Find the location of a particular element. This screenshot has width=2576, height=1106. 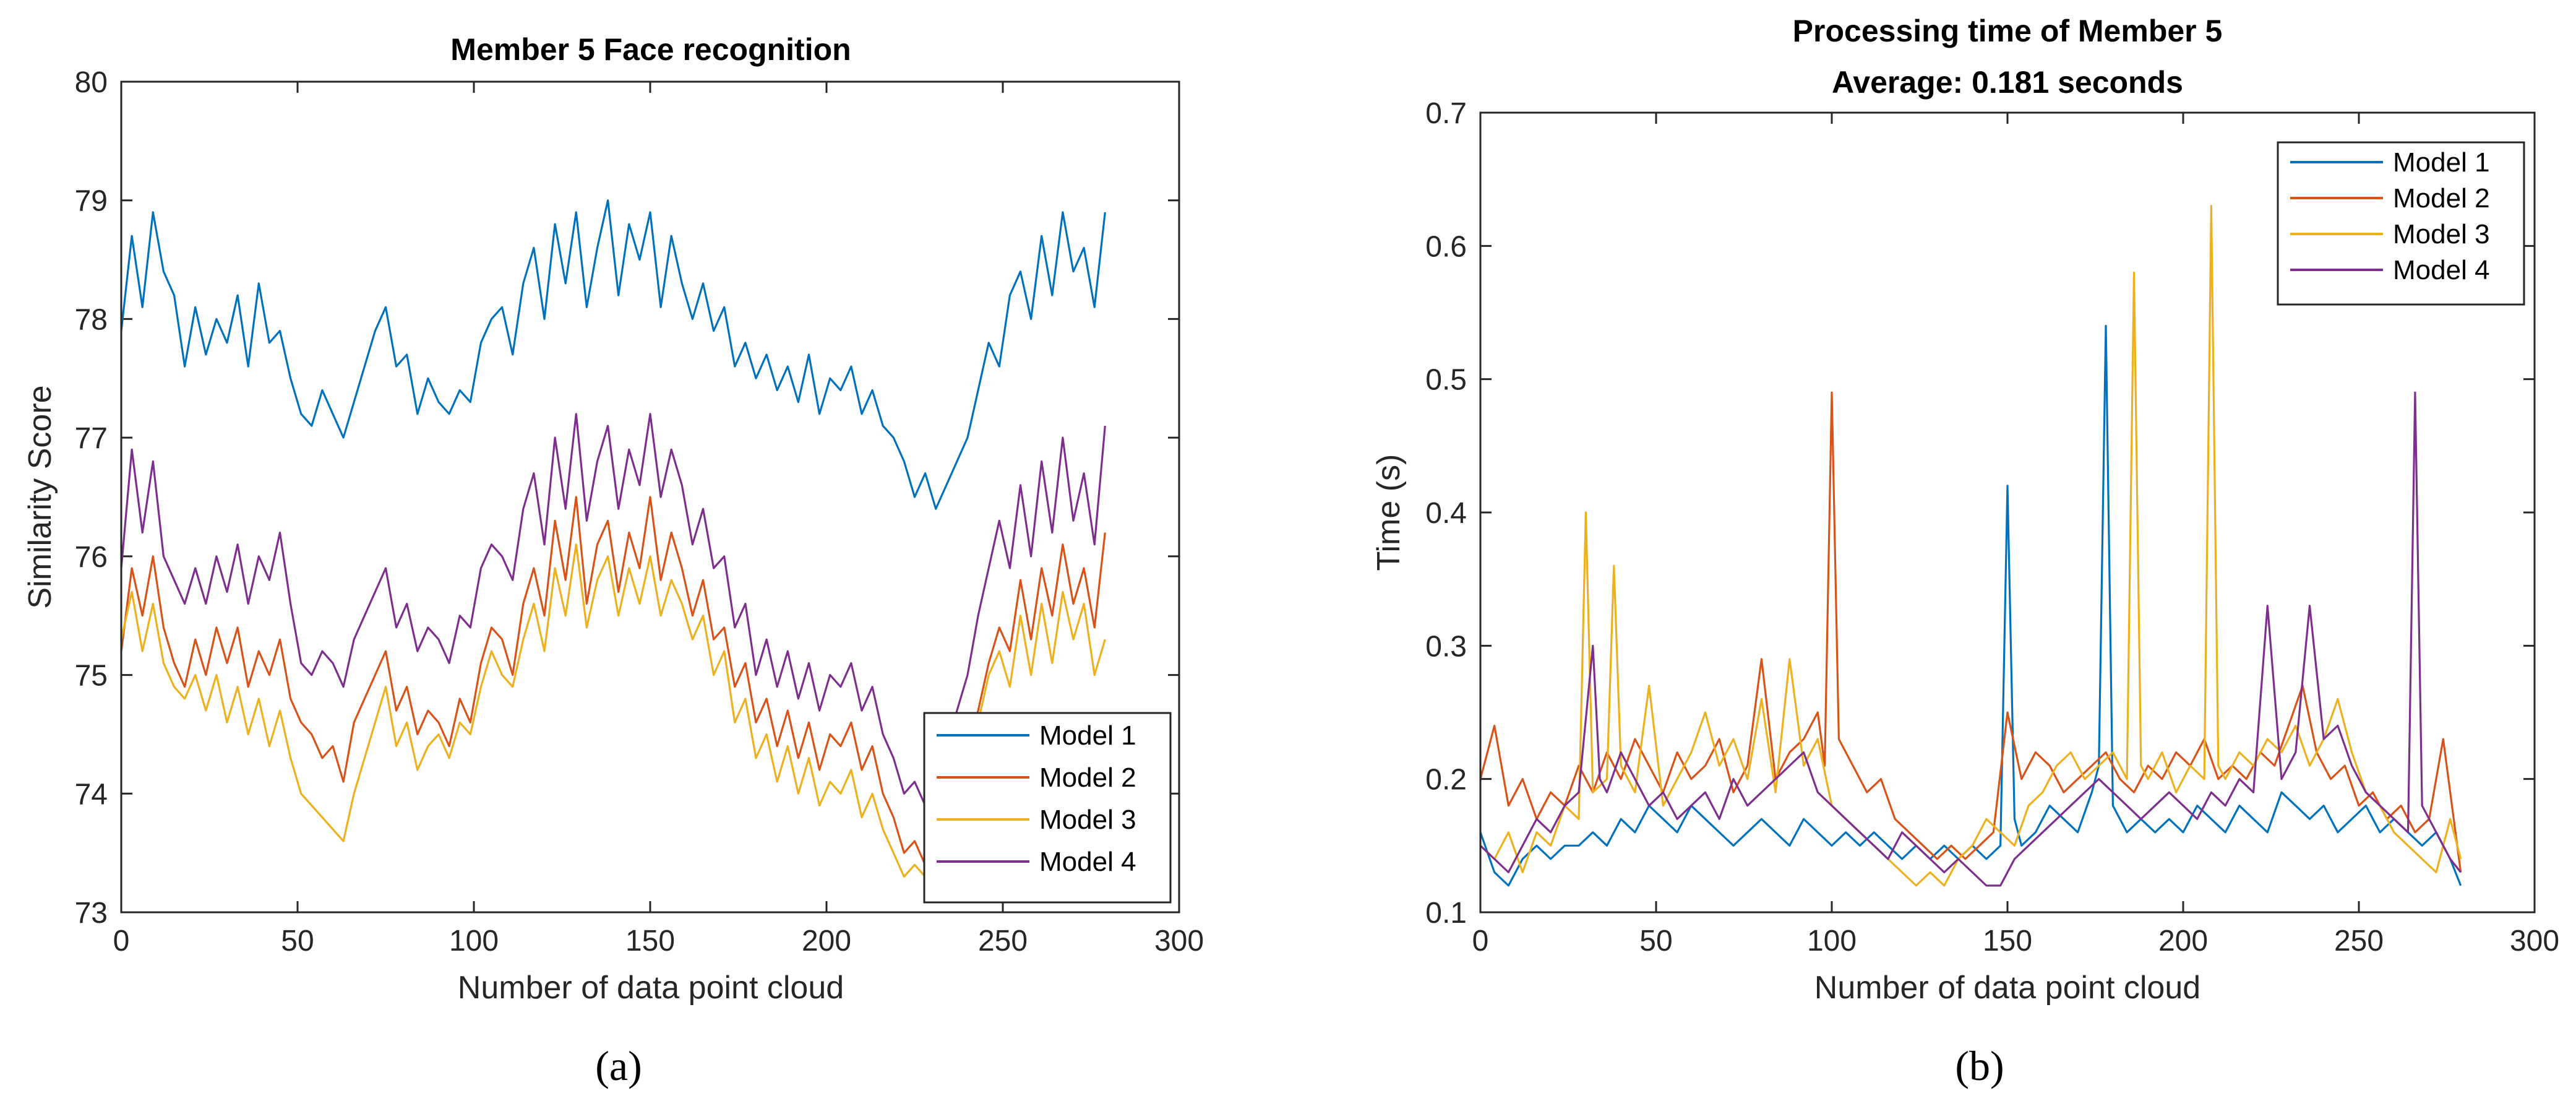

panel-label-a: (a) is located at coordinates (618, 1065).